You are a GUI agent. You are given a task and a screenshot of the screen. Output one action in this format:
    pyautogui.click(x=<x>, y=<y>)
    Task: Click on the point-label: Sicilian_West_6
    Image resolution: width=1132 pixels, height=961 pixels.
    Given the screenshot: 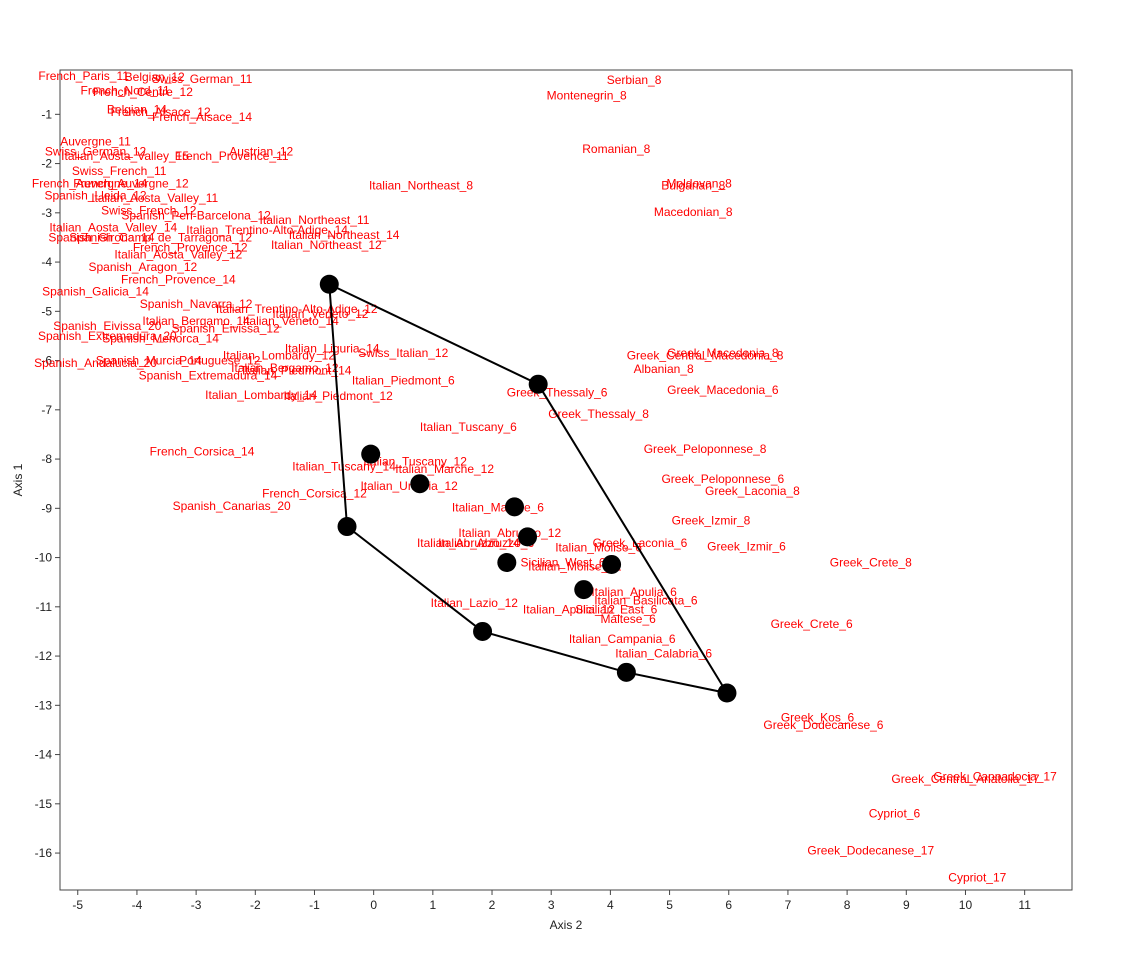 What is the action you would take?
    pyautogui.click(x=562, y=562)
    